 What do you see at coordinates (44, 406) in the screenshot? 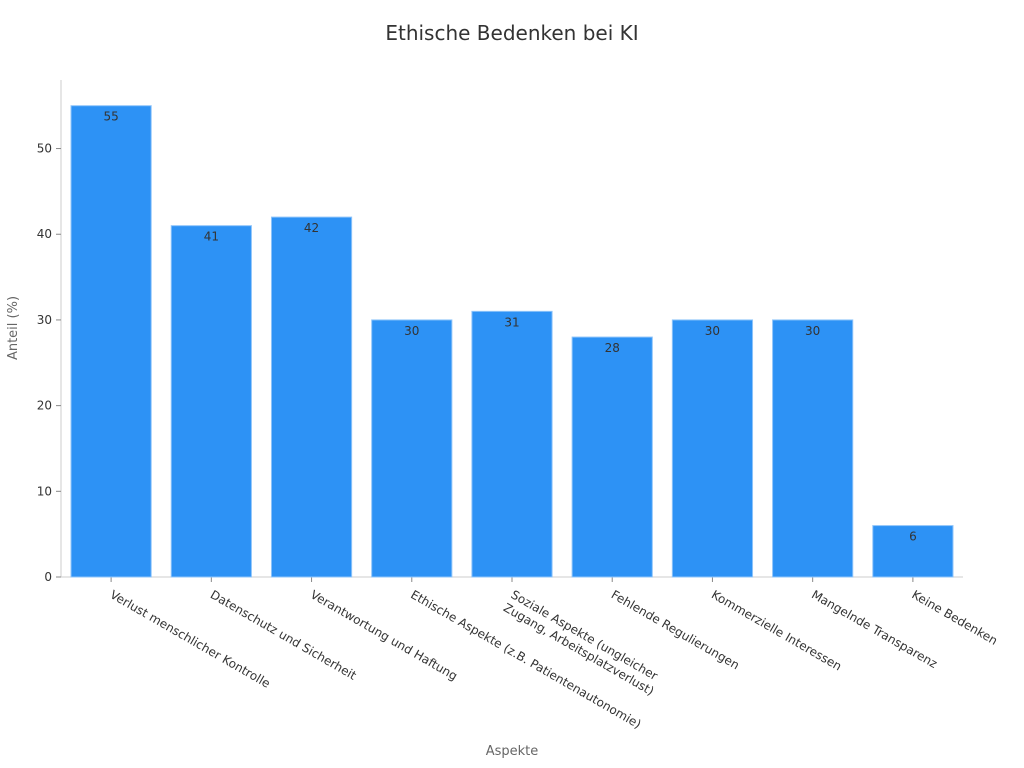
I see `y-tick-label: 20` at bounding box center [44, 406].